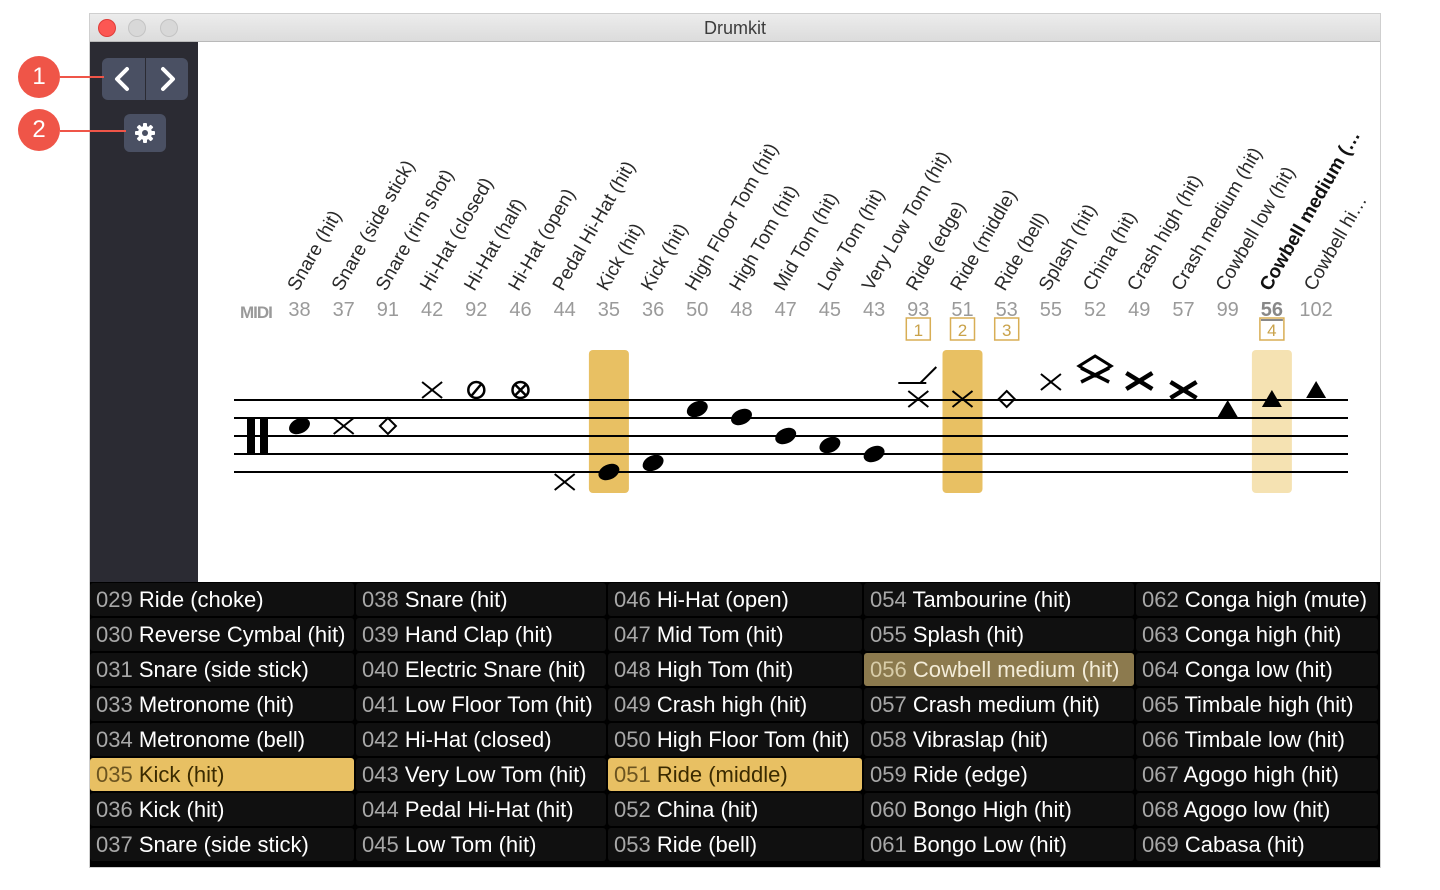 The width and height of the screenshot is (1440, 890). I want to click on instrument-name: Metronome (bell), so click(222, 739).